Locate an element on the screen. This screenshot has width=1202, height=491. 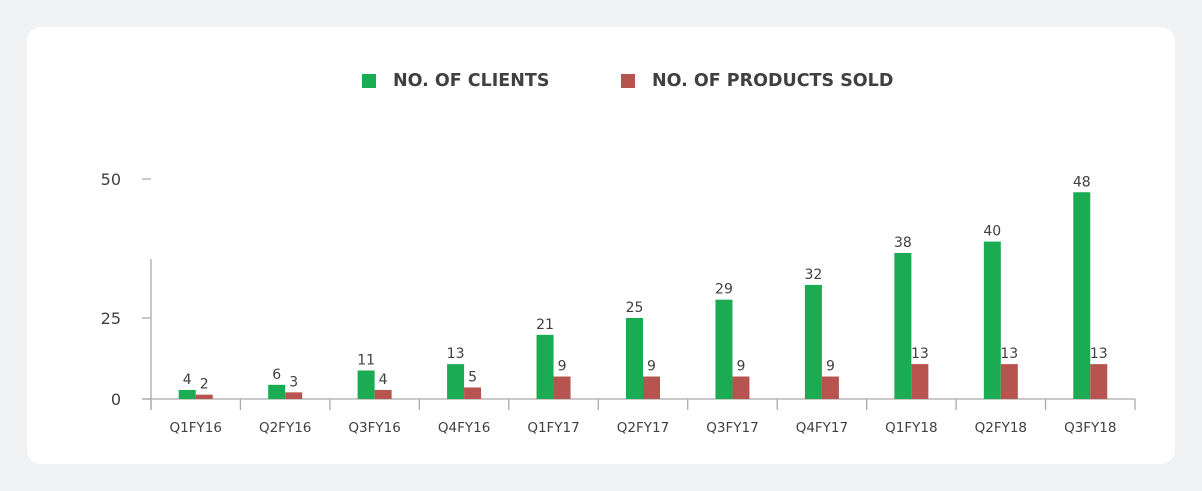
data-label-products: 5 is located at coordinates (472, 377).